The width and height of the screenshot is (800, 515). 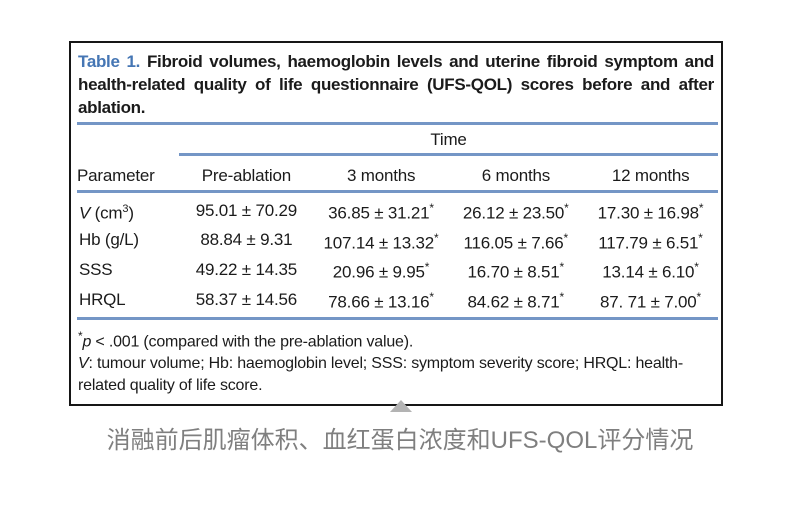 I want to click on value-cell: 17.30 ± 16.98*, so click(x=650, y=212).